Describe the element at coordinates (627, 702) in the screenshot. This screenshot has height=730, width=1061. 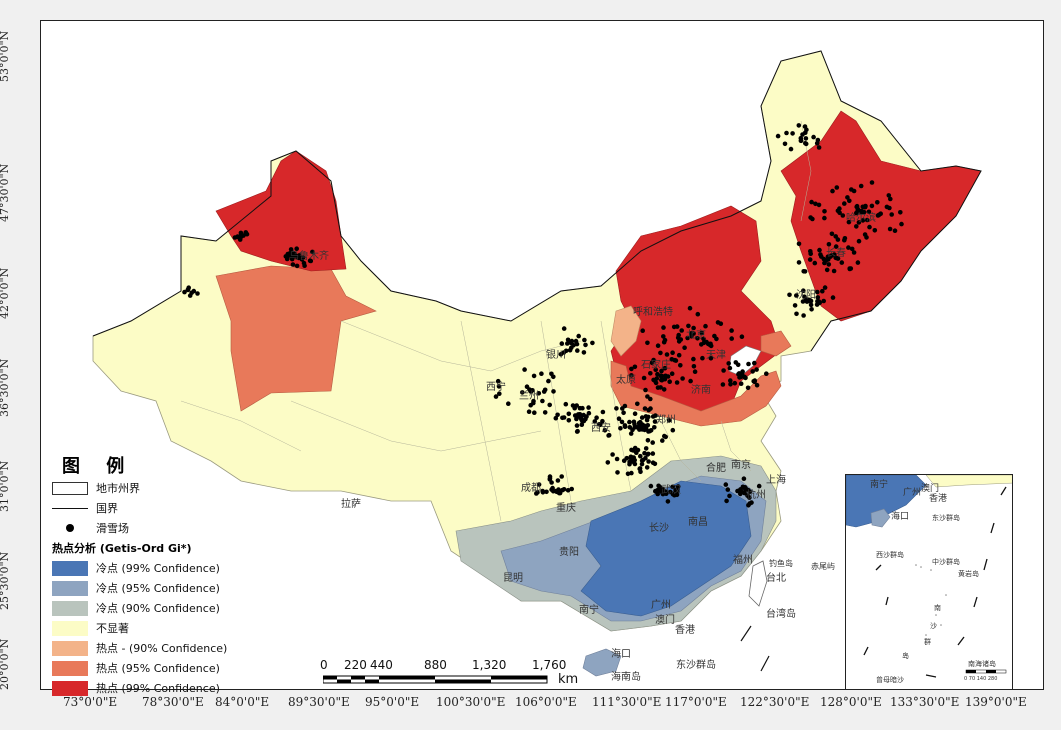
I see `lon-tick-111-5: 111°30'0"E` at that location.